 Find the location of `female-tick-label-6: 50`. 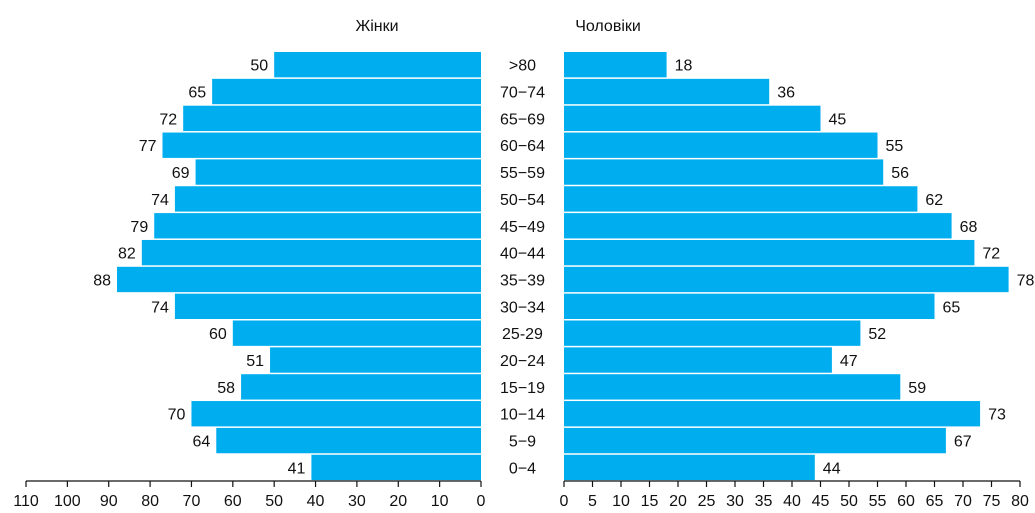

female-tick-label-6: 50 is located at coordinates (274, 501).